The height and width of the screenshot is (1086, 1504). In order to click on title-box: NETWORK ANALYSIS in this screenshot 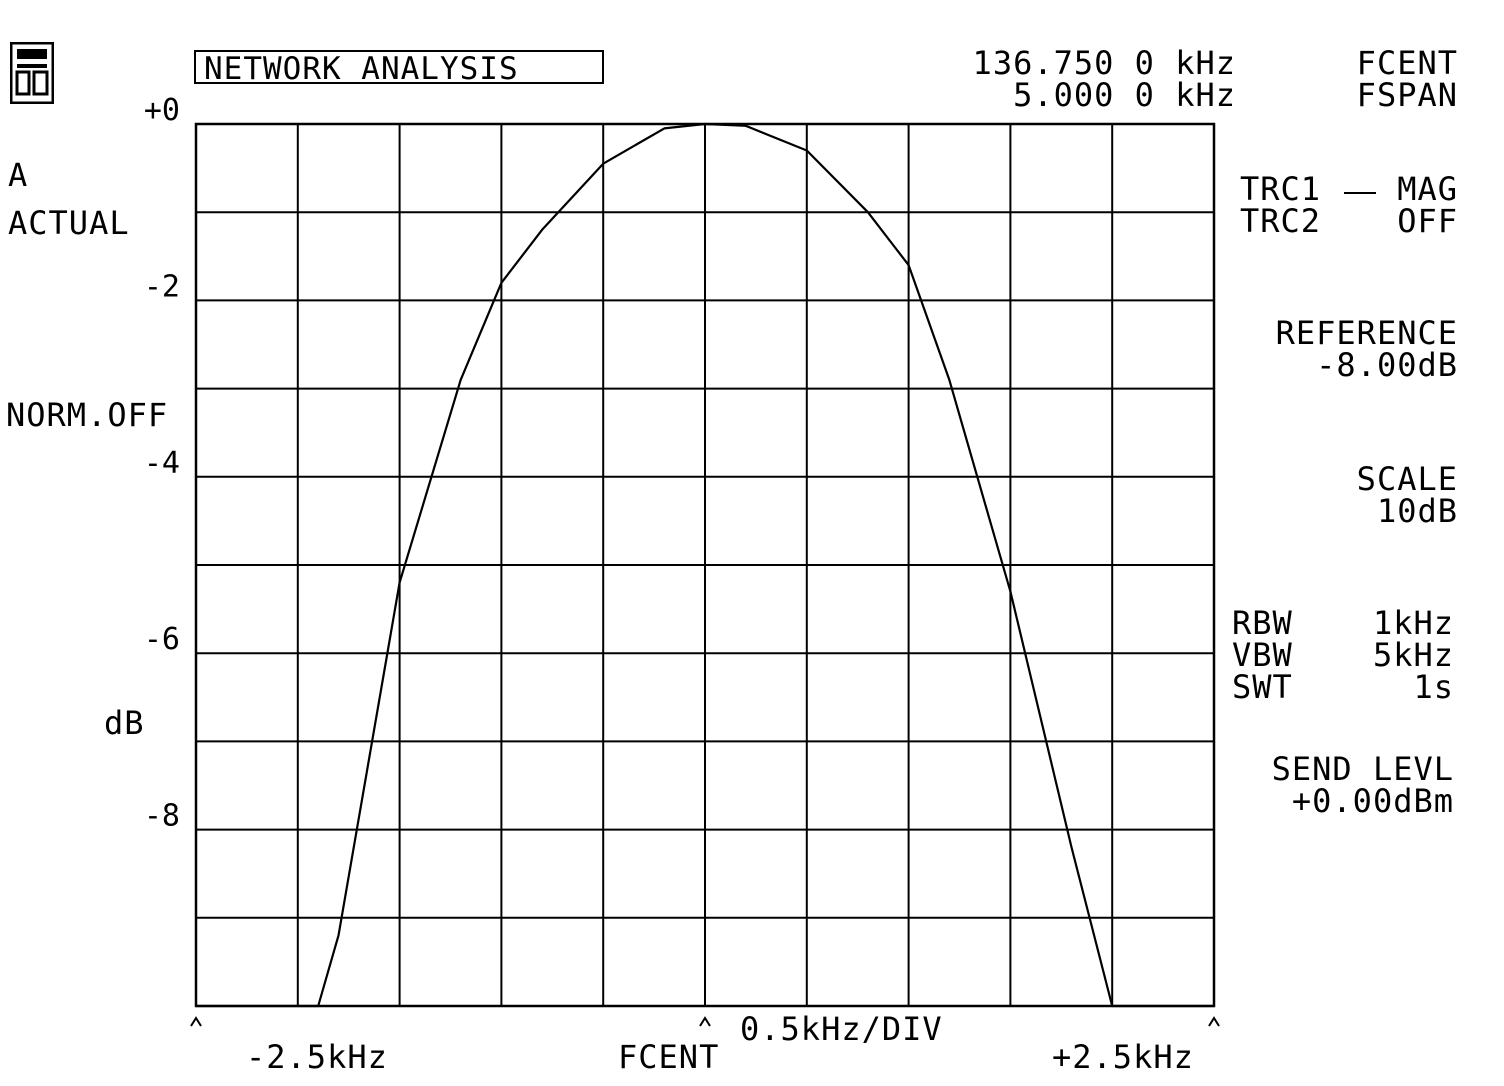, I will do `click(399, 68)`.